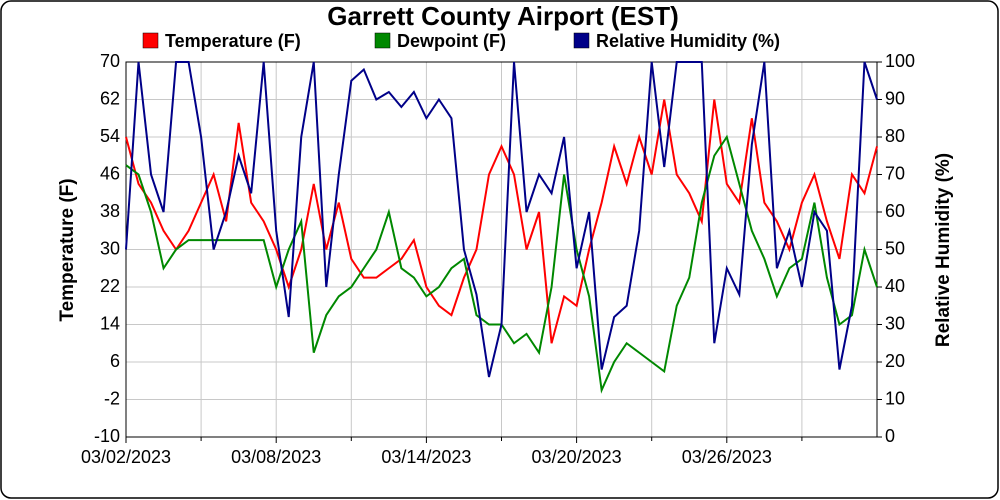 The width and height of the screenshot is (1000, 500). I want to click on y2-tick-label: 10, so click(895, 398).